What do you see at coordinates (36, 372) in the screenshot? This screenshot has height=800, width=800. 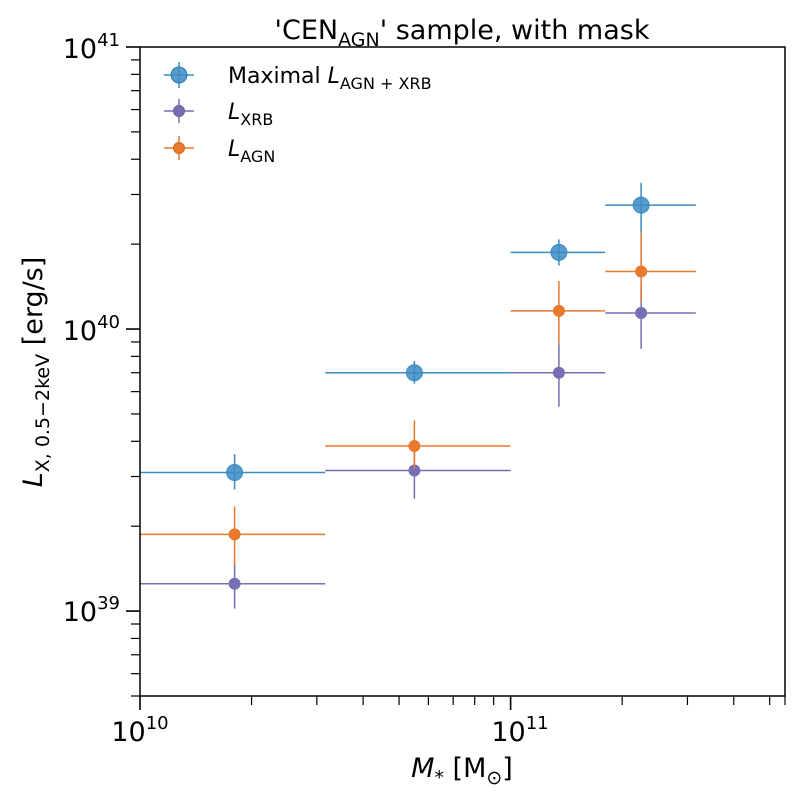 I see `y-axis-label: LX, 0.5−2keV [erg/s]` at bounding box center [36, 372].